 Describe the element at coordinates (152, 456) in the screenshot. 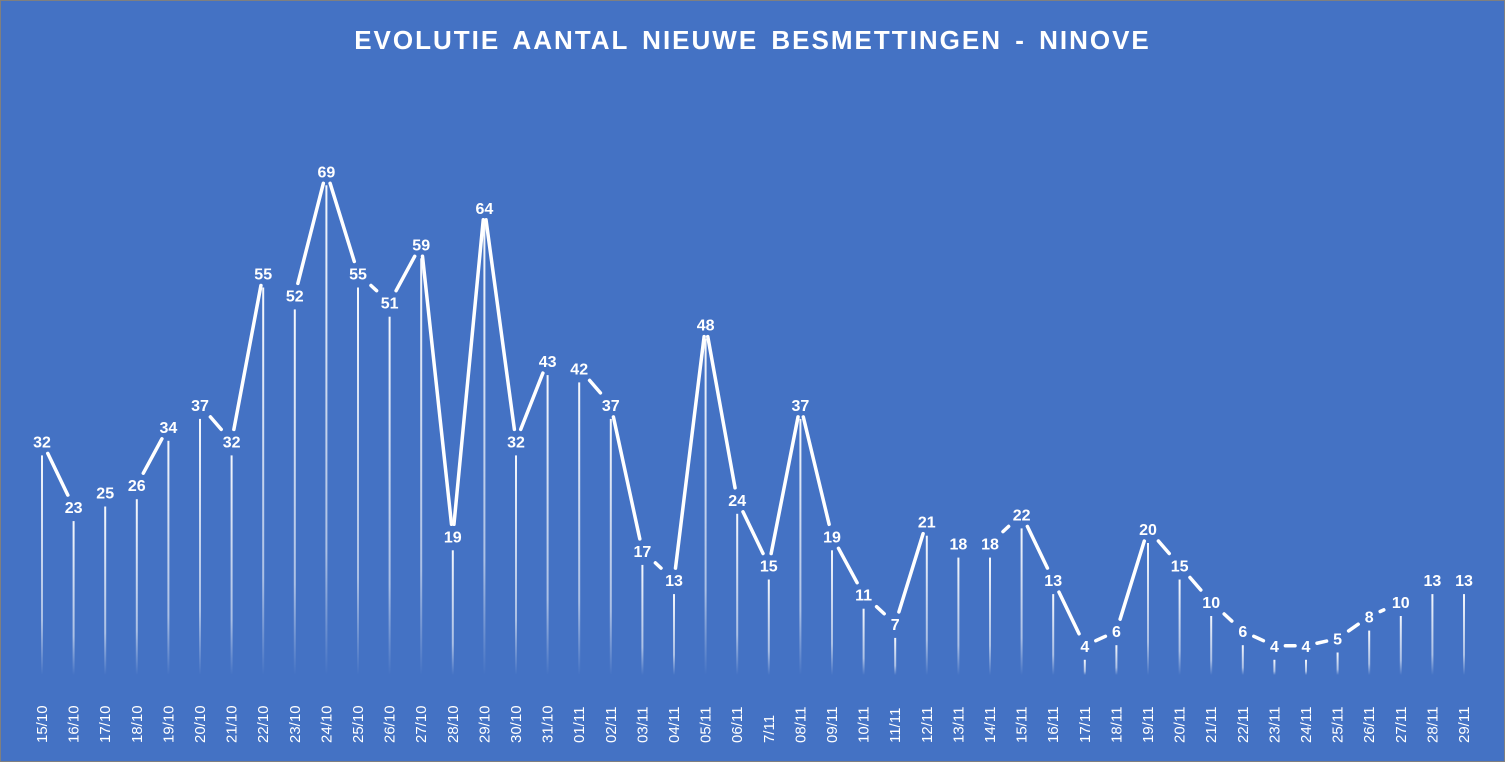

I see `line-segment-18/10-19/10` at that location.